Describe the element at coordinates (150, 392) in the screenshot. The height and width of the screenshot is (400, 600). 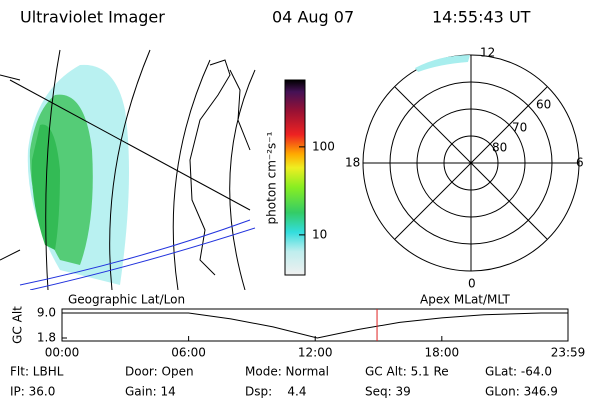
I see `status-field: Gain: 14` at that location.